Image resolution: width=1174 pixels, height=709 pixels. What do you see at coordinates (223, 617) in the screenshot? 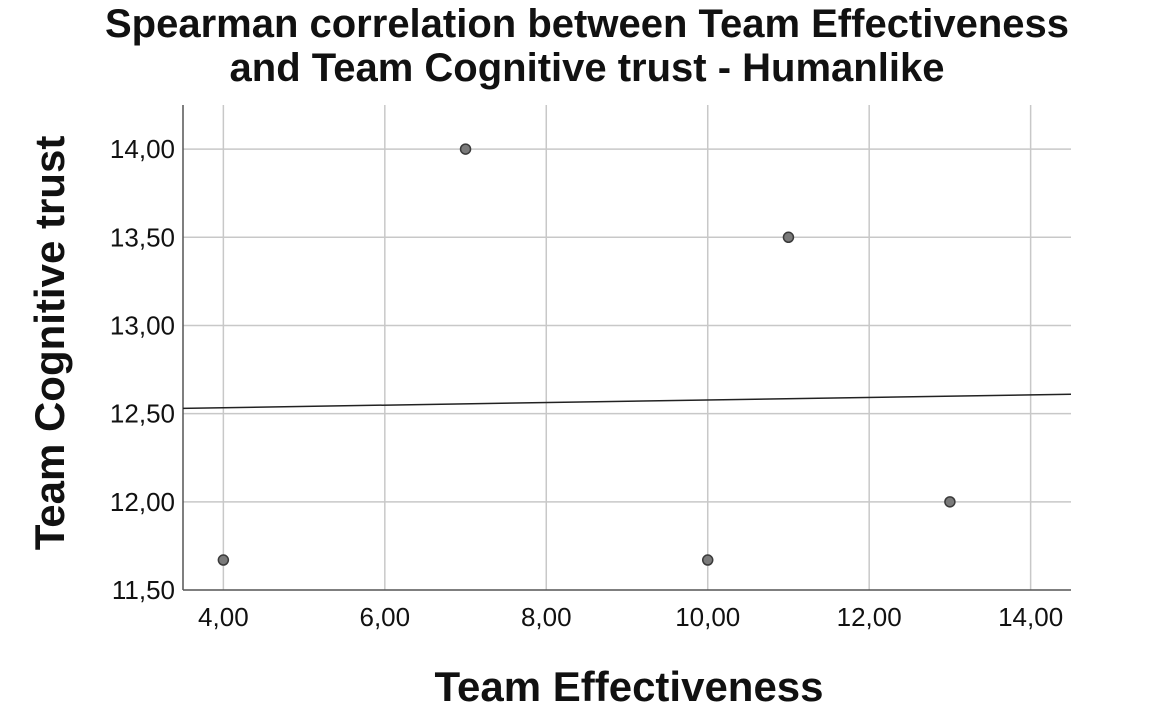
I see `x-tick-label-0: 4,00` at bounding box center [223, 617].